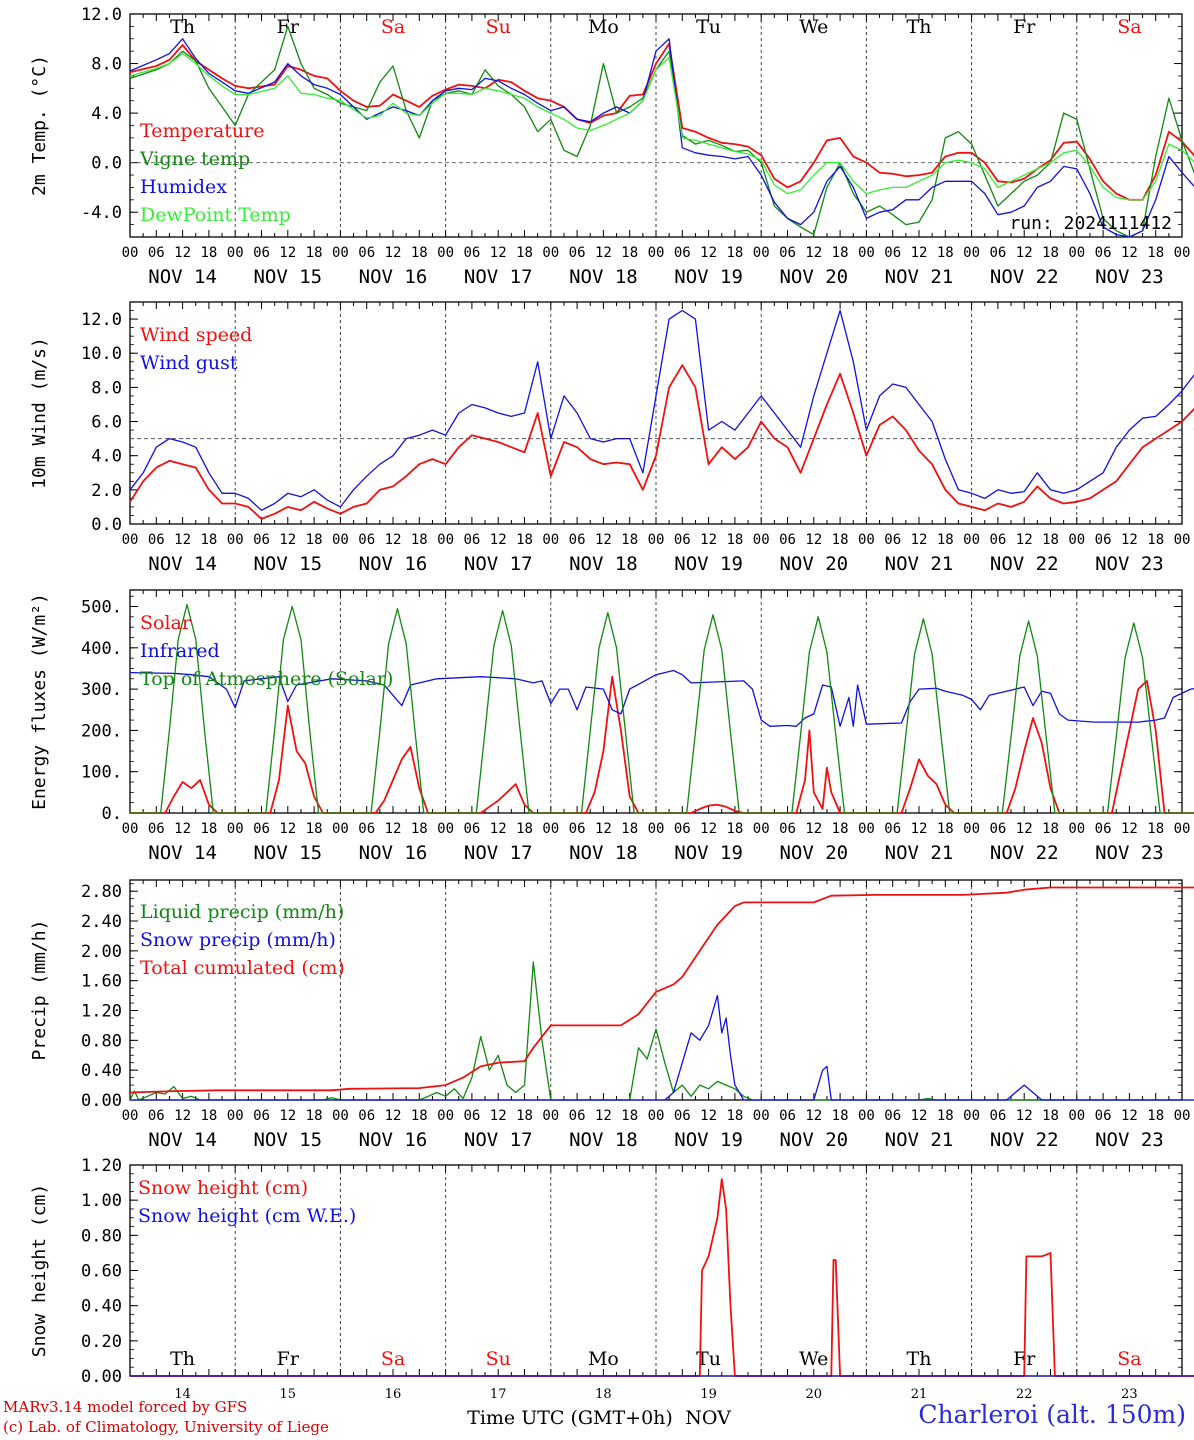 The image size is (1194, 1440). What do you see at coordinates (662, 1047) in the screenshot?
I see `series-line-snow-precip-mm-h` at bounding box center [662, 1047].